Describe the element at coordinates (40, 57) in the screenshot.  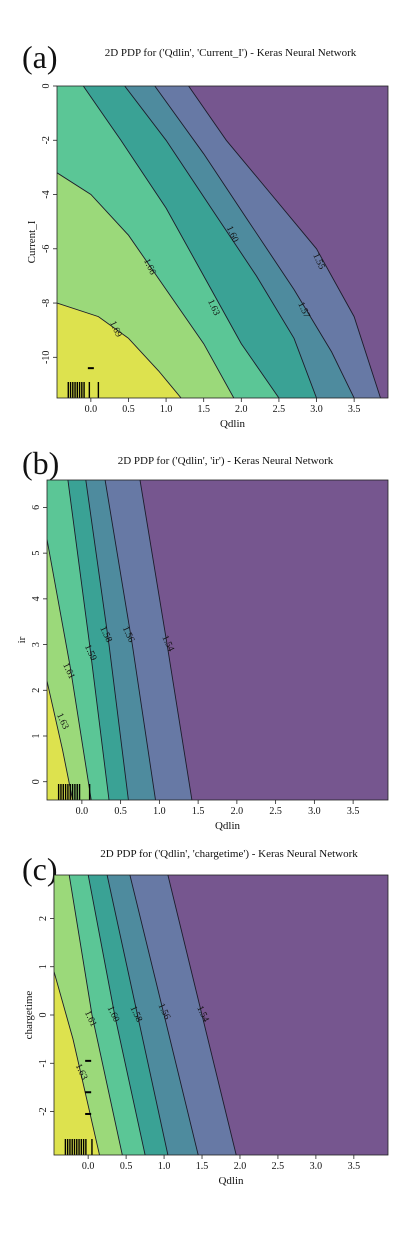
I see `panel-label: (a)` at that location.